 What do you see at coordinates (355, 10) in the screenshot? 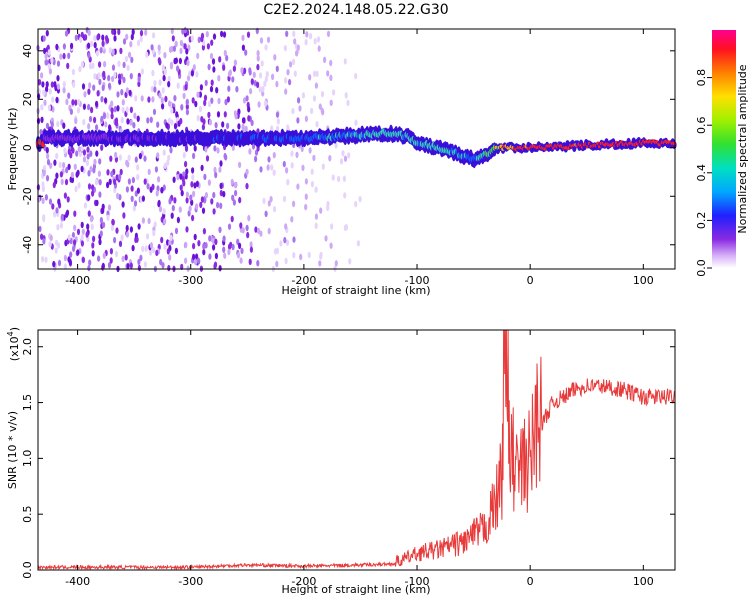
I see `figure-title: C2E2.2024.148.05.22.G30` at bounding box center [355, 10].